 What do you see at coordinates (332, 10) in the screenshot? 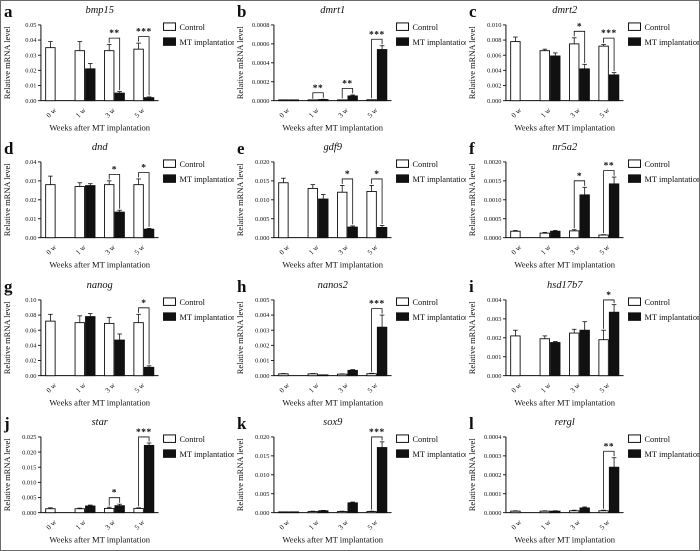
I see `panel-title: dmrt1` at bounding box center [332, 10].